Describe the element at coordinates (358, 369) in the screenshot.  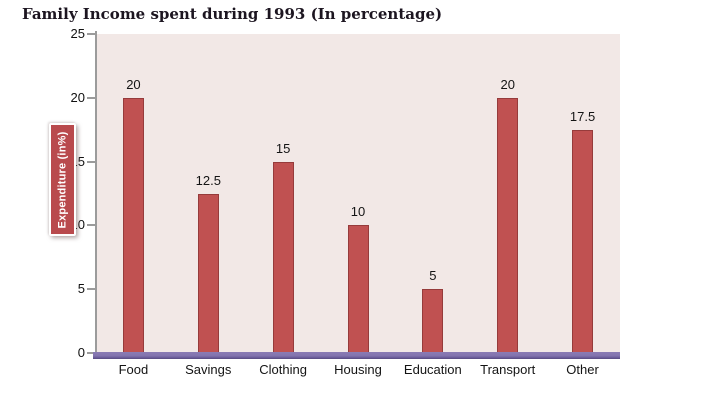
I see `x-category-label: Housing` at that location.